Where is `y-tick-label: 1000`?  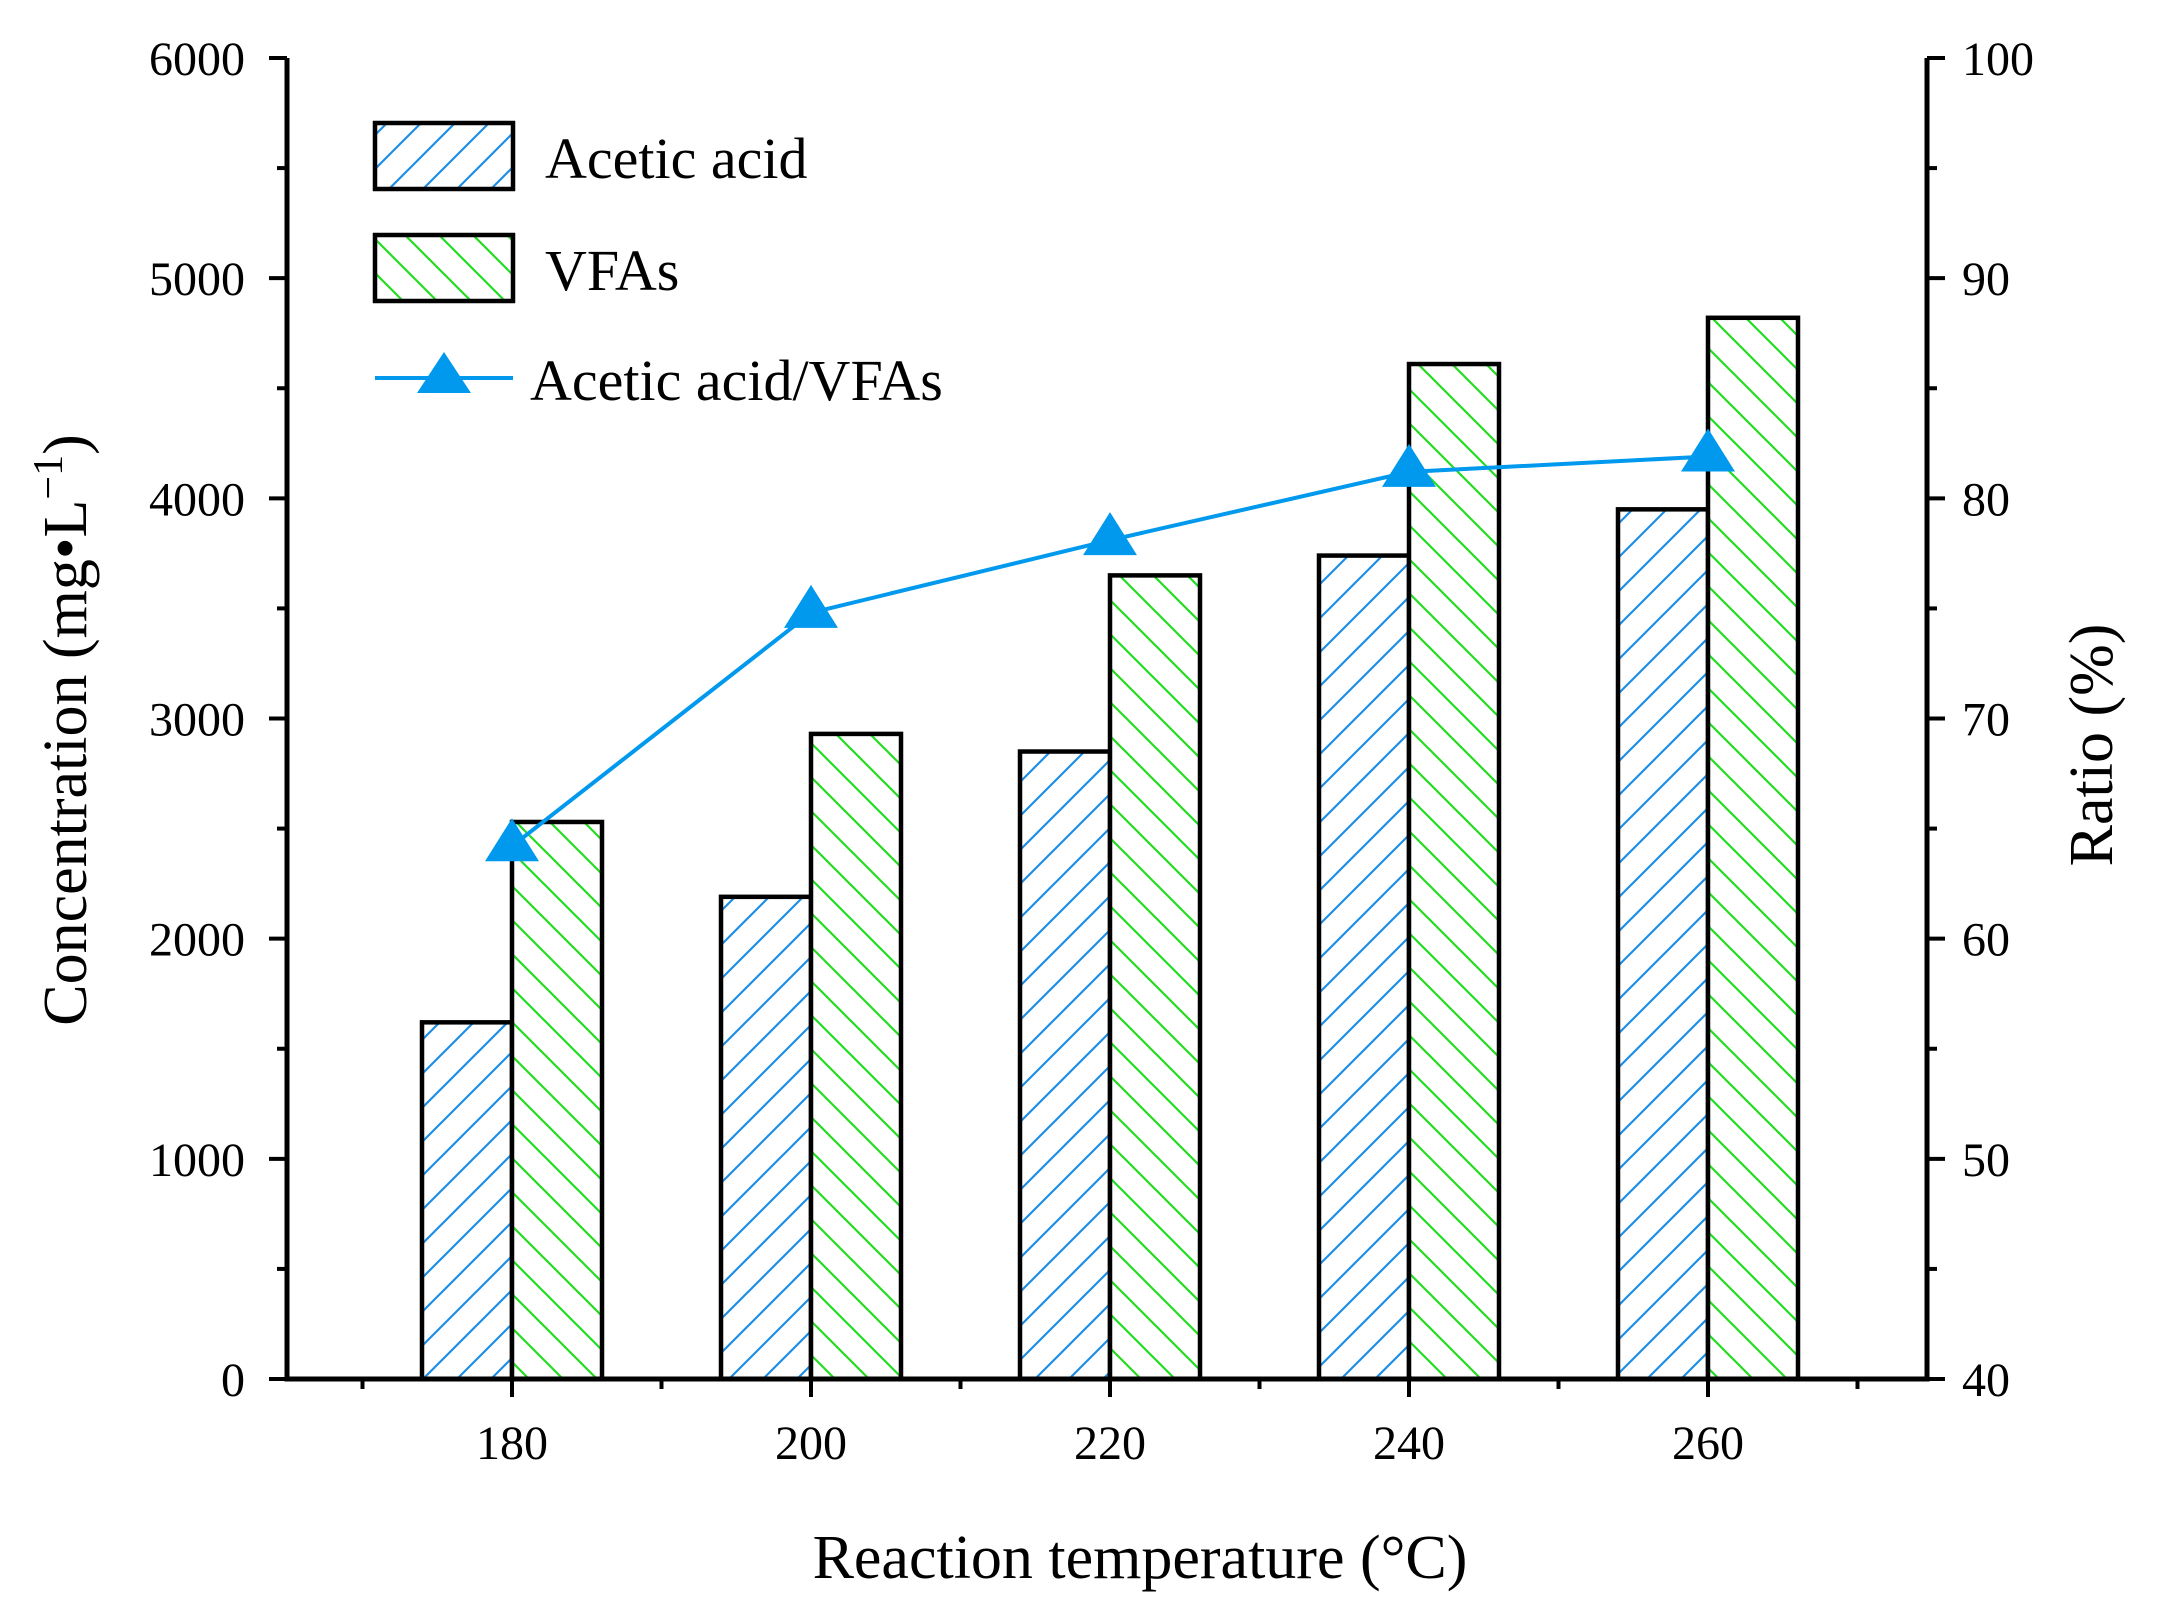 y-tick-label: 1000 is located at coordinates (197, 1160).